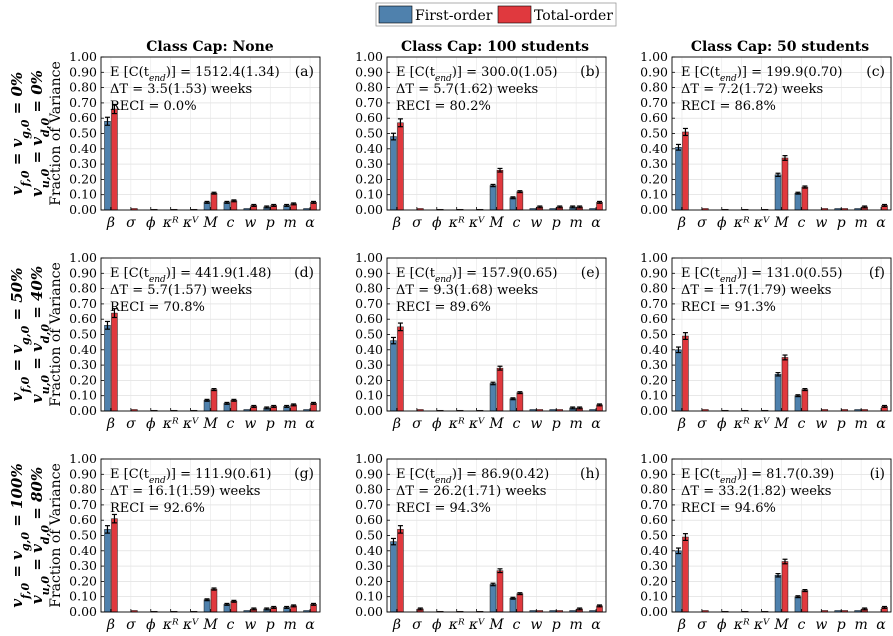  What do you see at coordinates (190, 476) in the screenshot?
I see `expected-cases-text: E [C(tend)] = 111.9(0.61)` at bounding box center [190, 476].